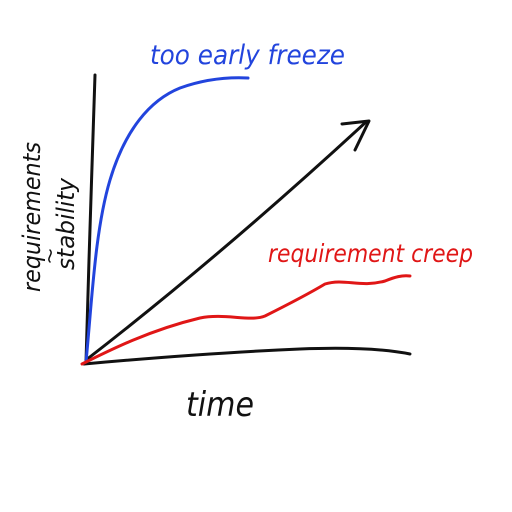 This screenshot has width=512, height=512. I want to click on arrow-head-icon, so click(355, 135).